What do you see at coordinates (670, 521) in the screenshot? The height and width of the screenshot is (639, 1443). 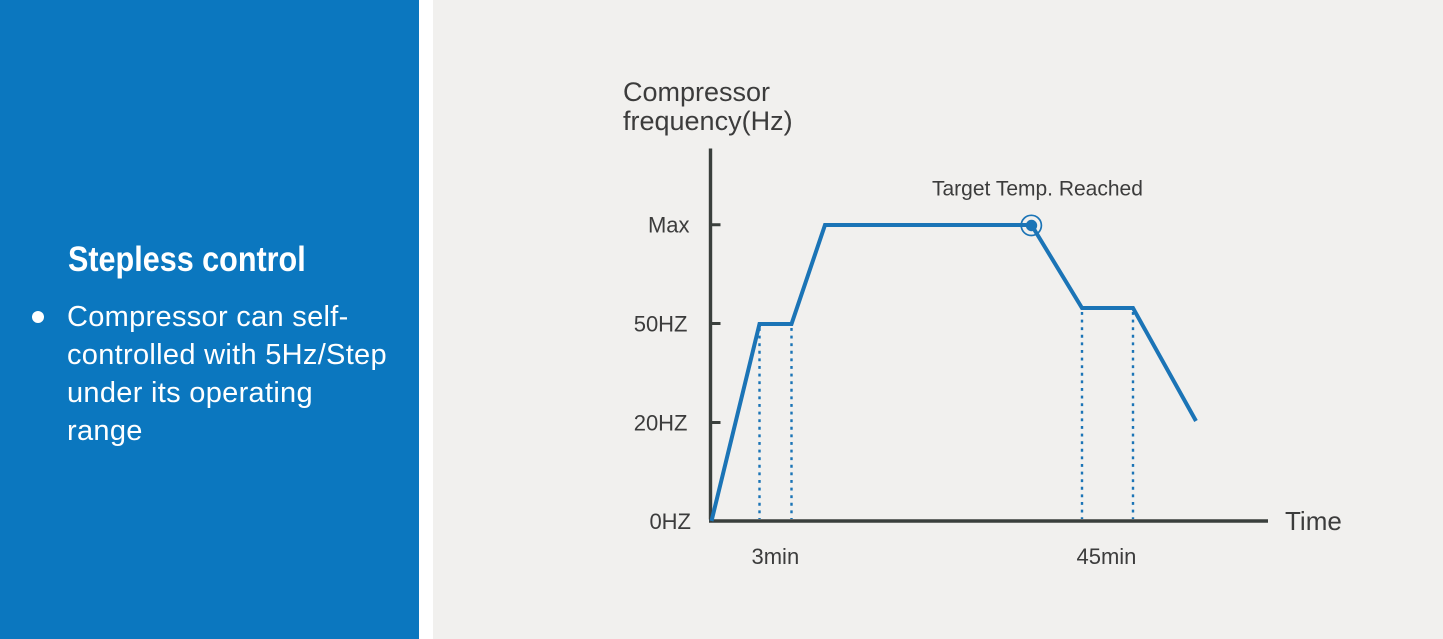 I see `svg-text: 0HZ` at bounding box center [670, 521].